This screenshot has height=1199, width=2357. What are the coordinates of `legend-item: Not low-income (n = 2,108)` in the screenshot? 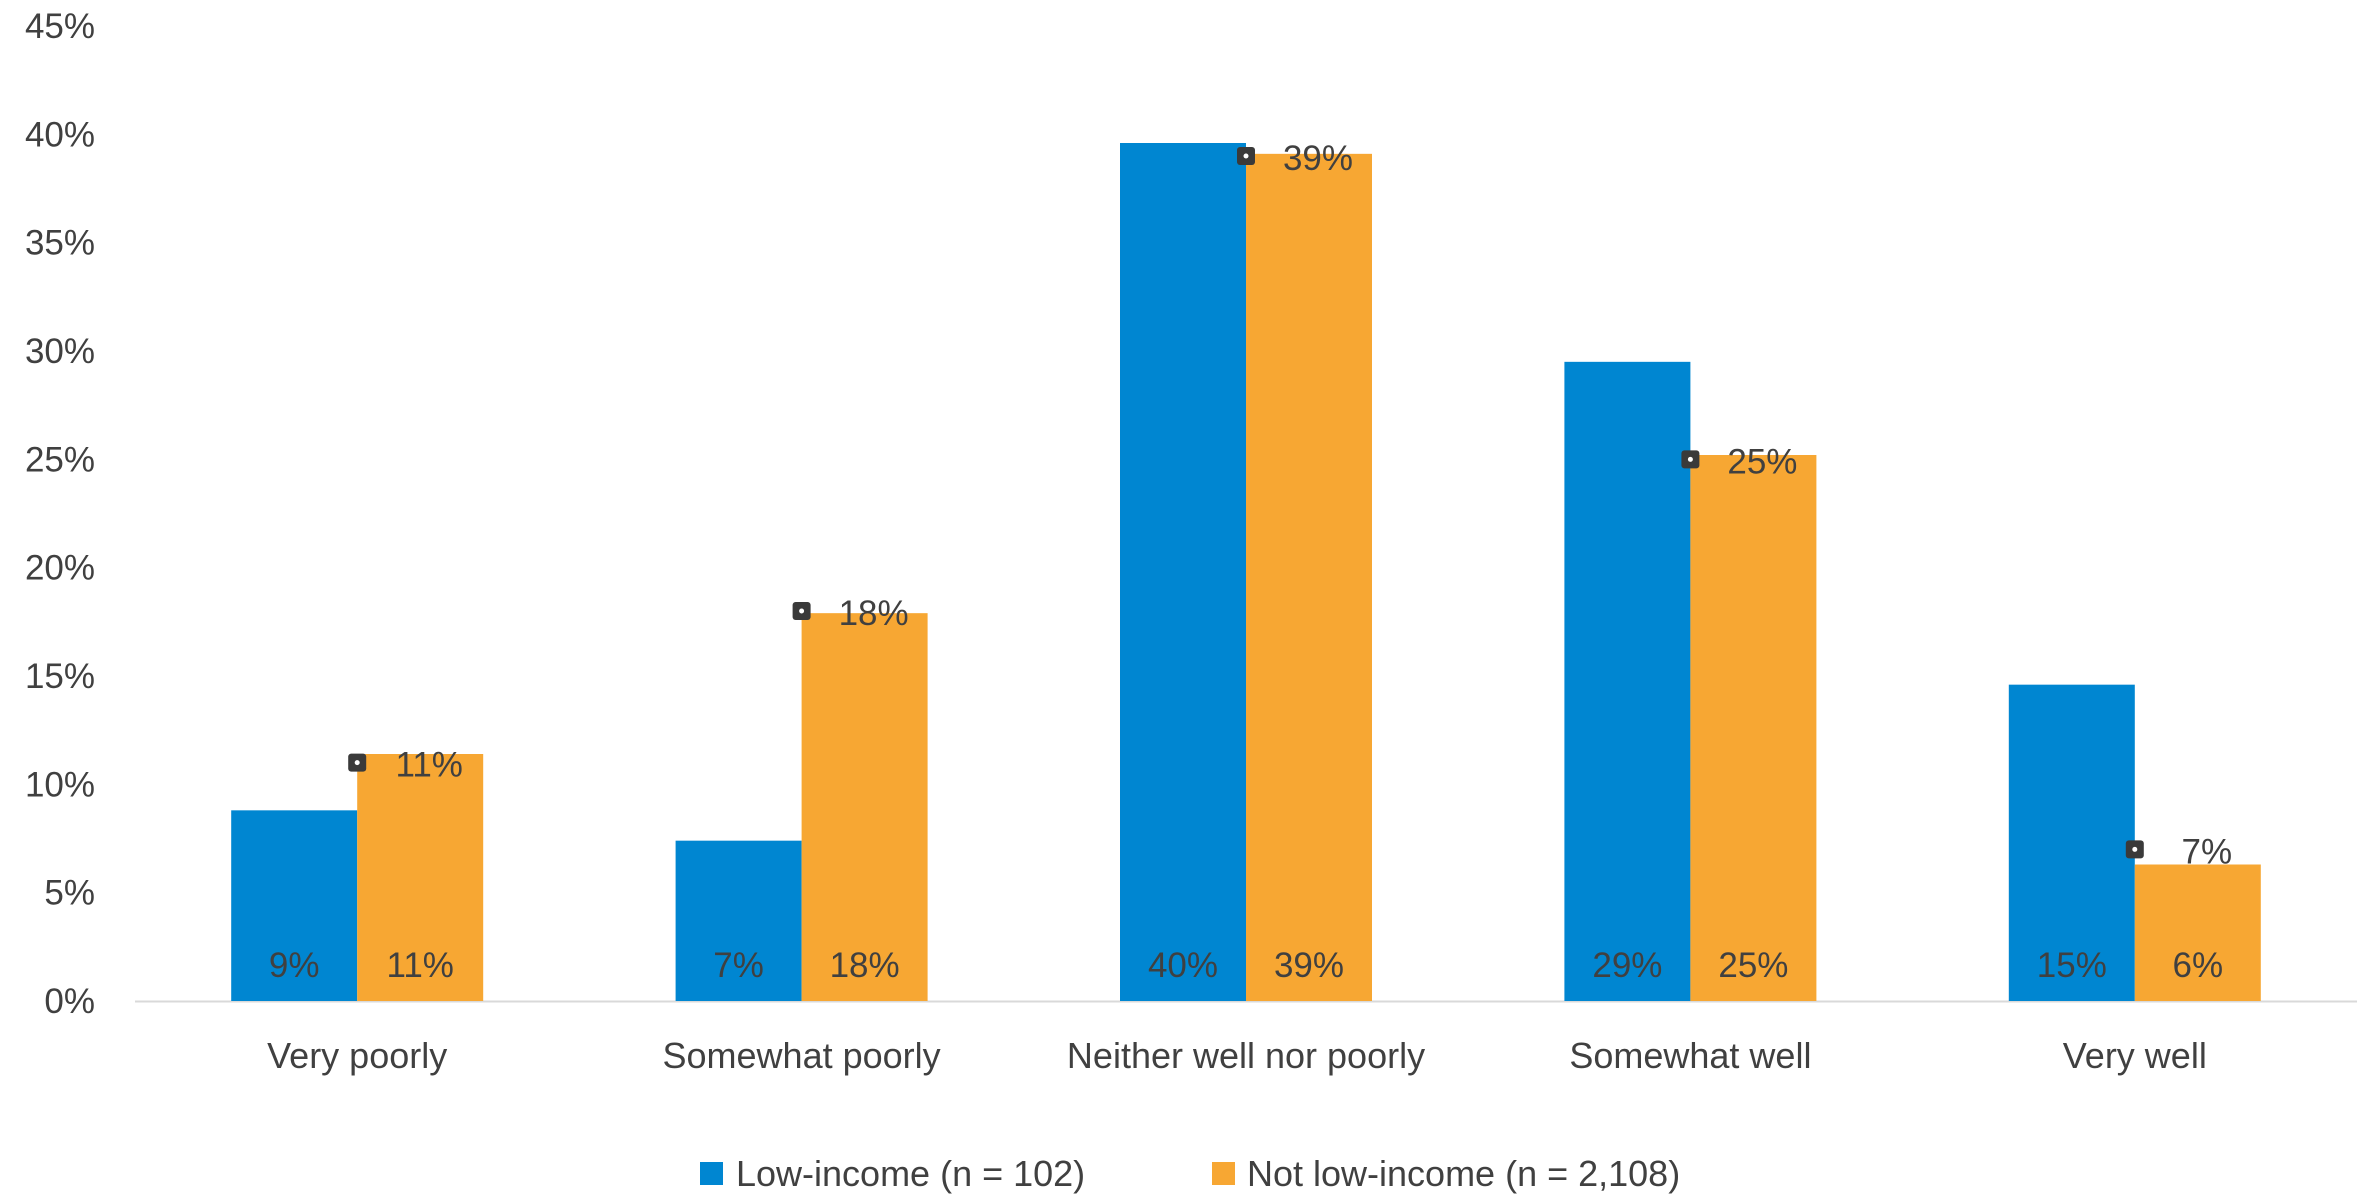 It's located at (1446, 1173).